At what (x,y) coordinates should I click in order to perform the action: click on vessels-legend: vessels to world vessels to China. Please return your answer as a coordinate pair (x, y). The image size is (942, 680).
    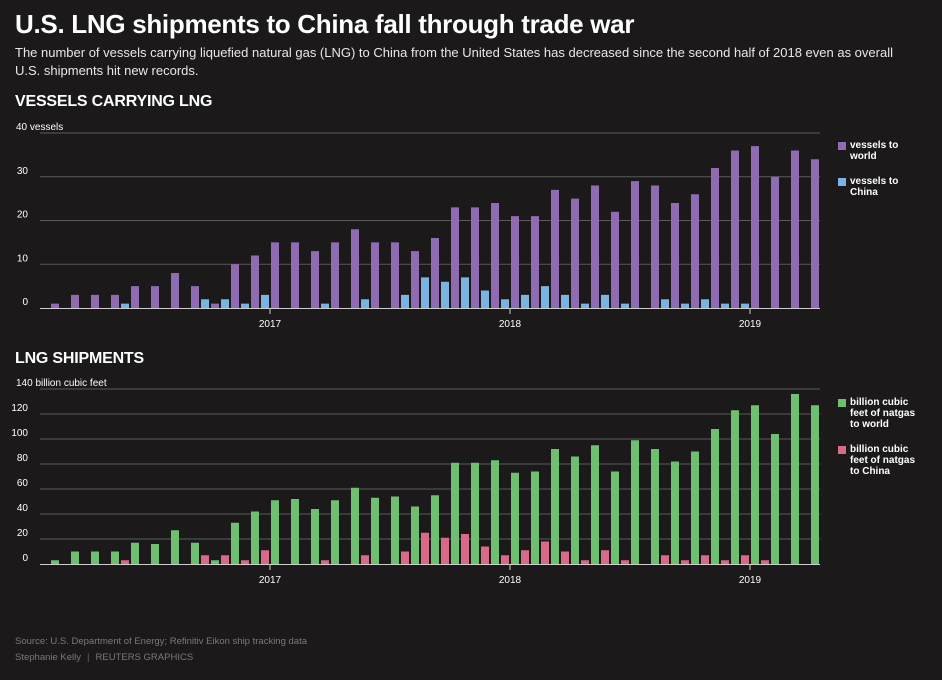
    Looking at the image, I should click on (879, 176).